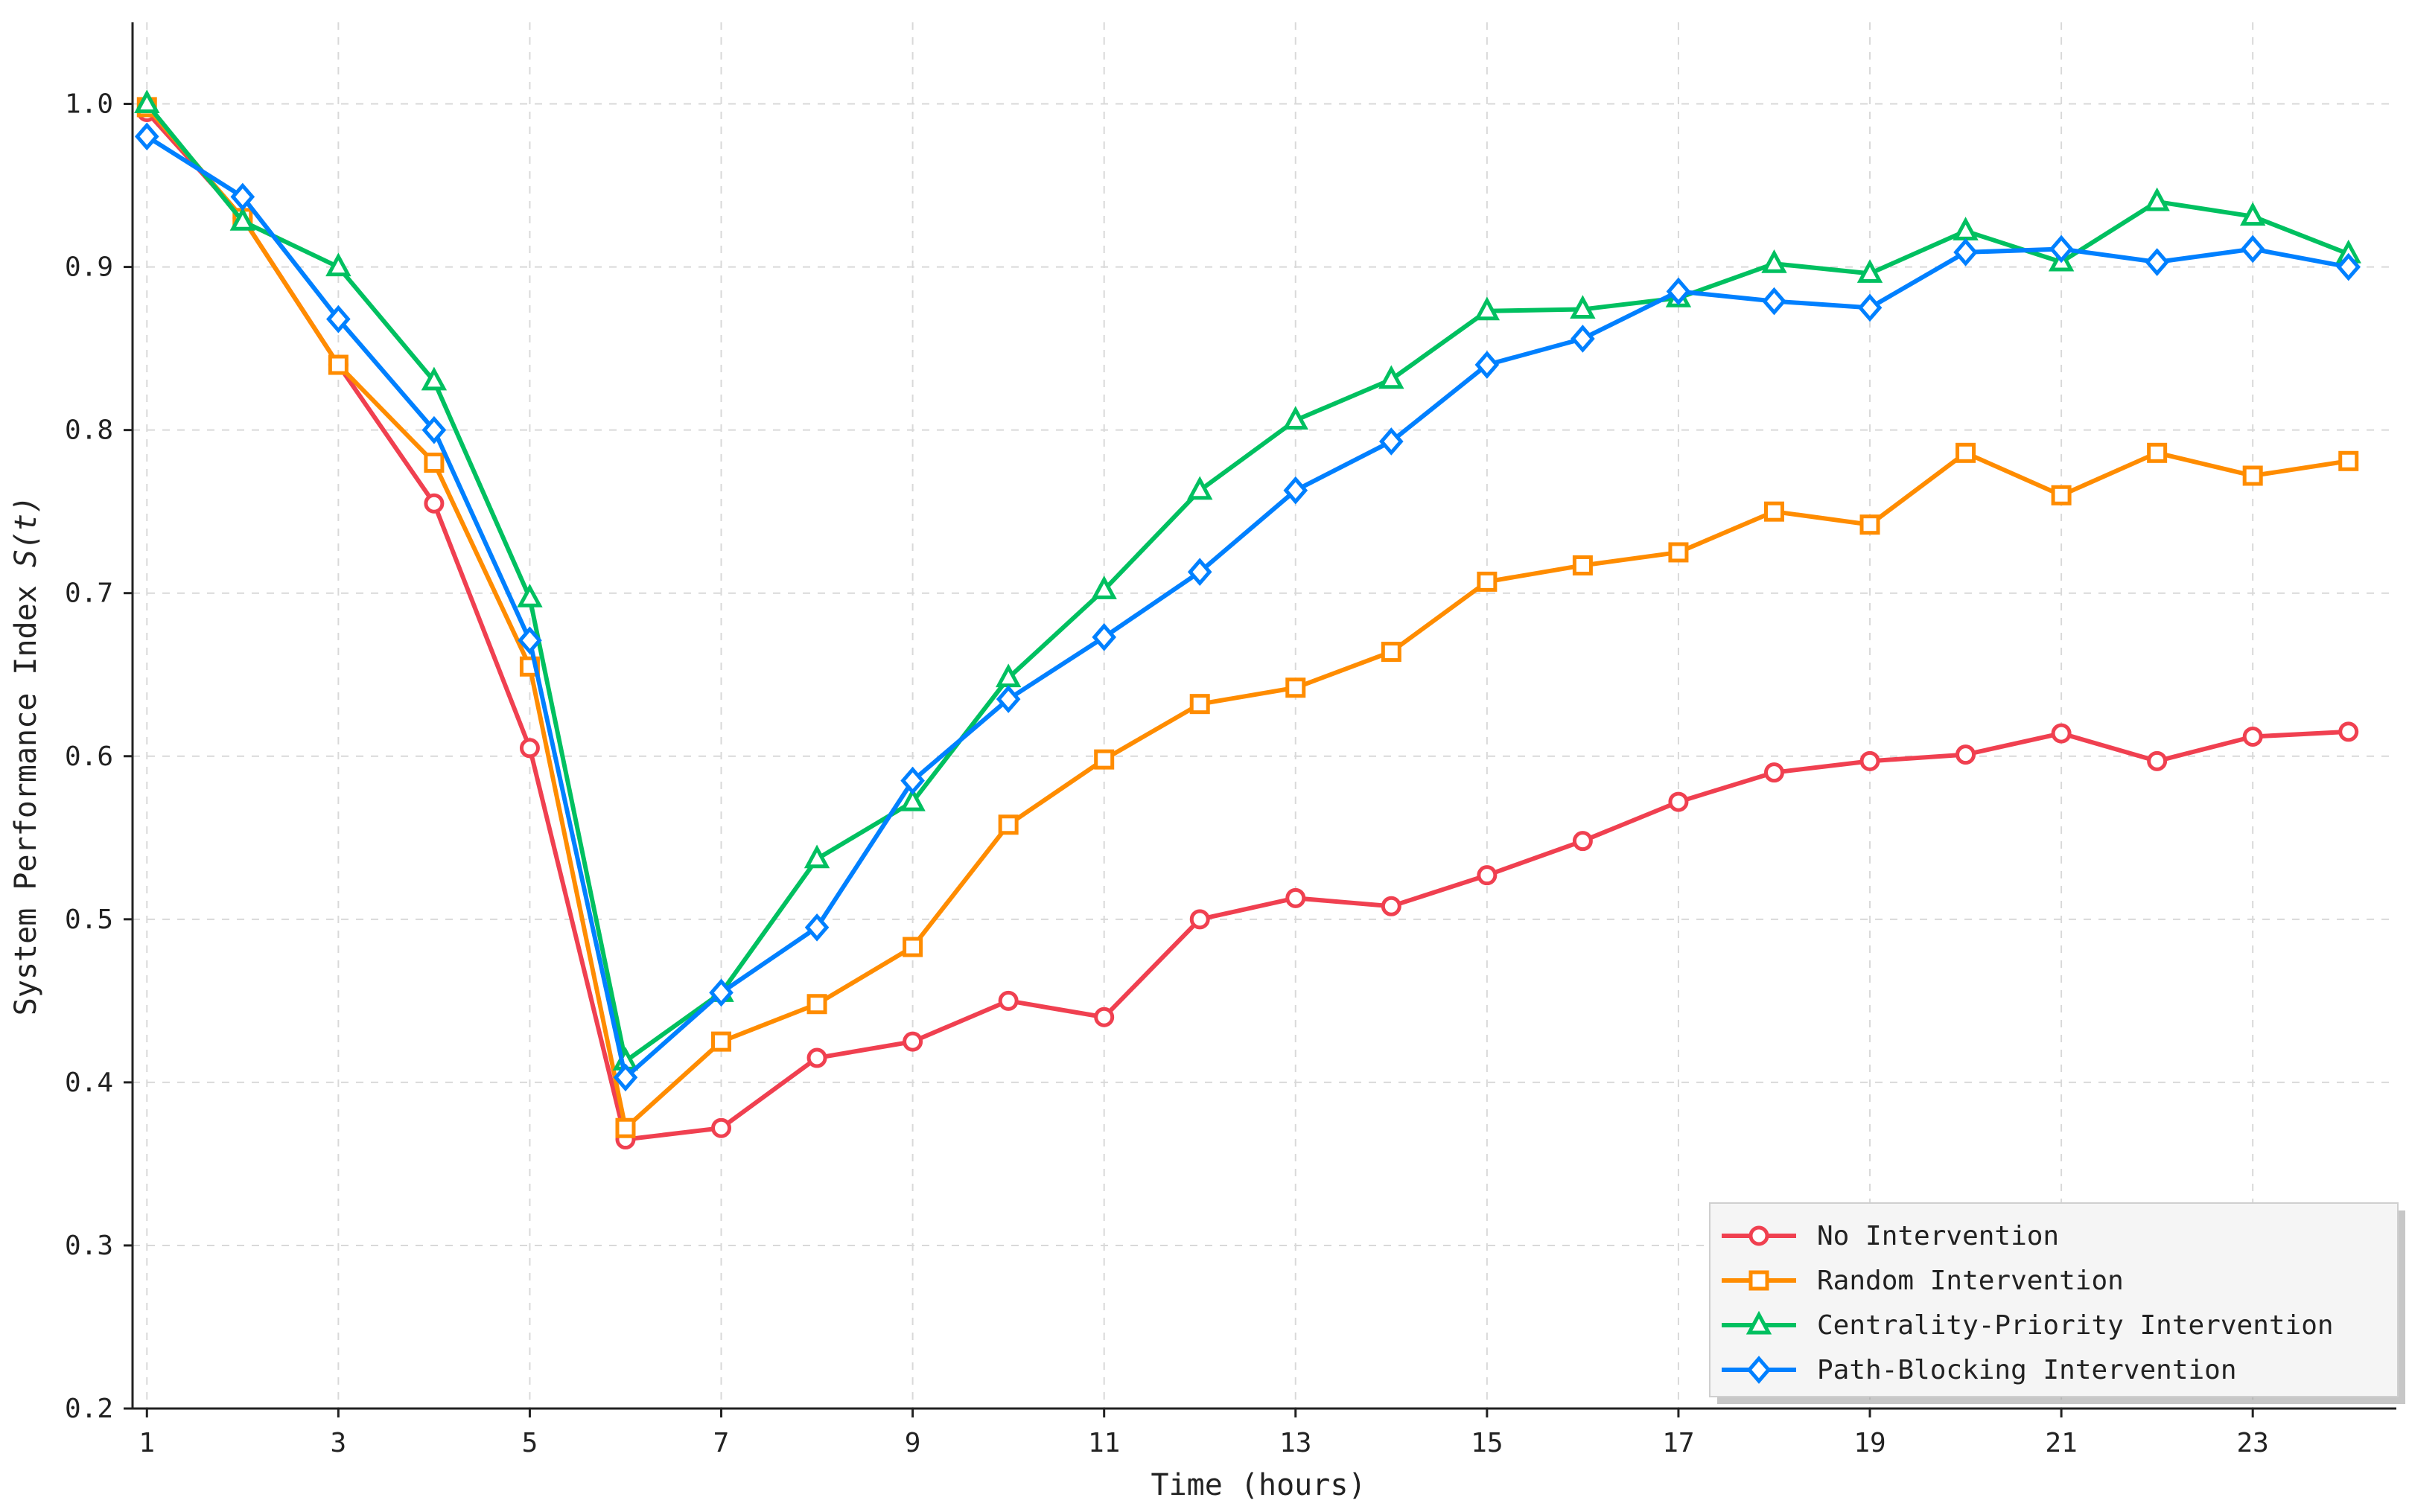 Image resolution: width=2409 pixels, height=1512 pixels. What do you see at coordinates (2075, 1325) in the screenshot?
I see `legend-label-centrality-priority-intervention: Centrality-Priority Intervention` at bounding box center [2075, 1325].